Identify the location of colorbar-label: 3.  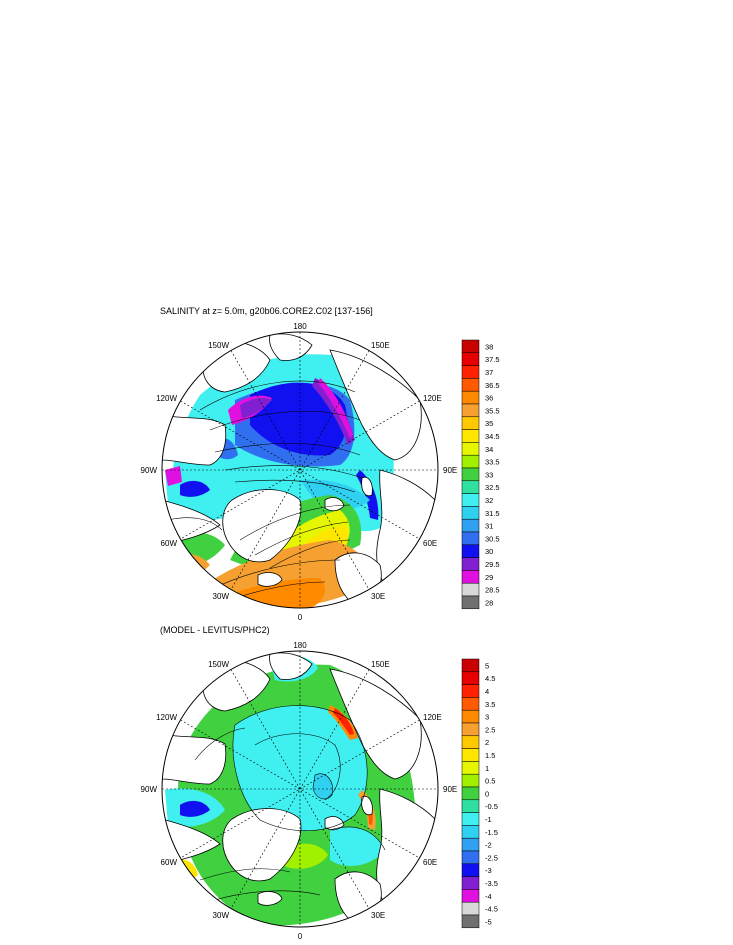
(487, 717).